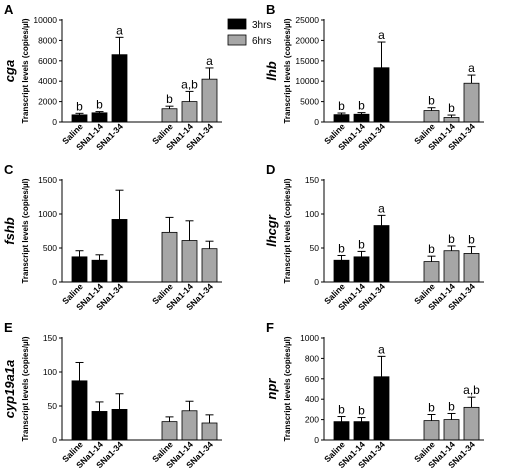 Image resolution: width=520 pixels, height=473 pixels. Describe the element at coordinates (271, 389) in the screenshot. I see `gene-label: npr` at that location.